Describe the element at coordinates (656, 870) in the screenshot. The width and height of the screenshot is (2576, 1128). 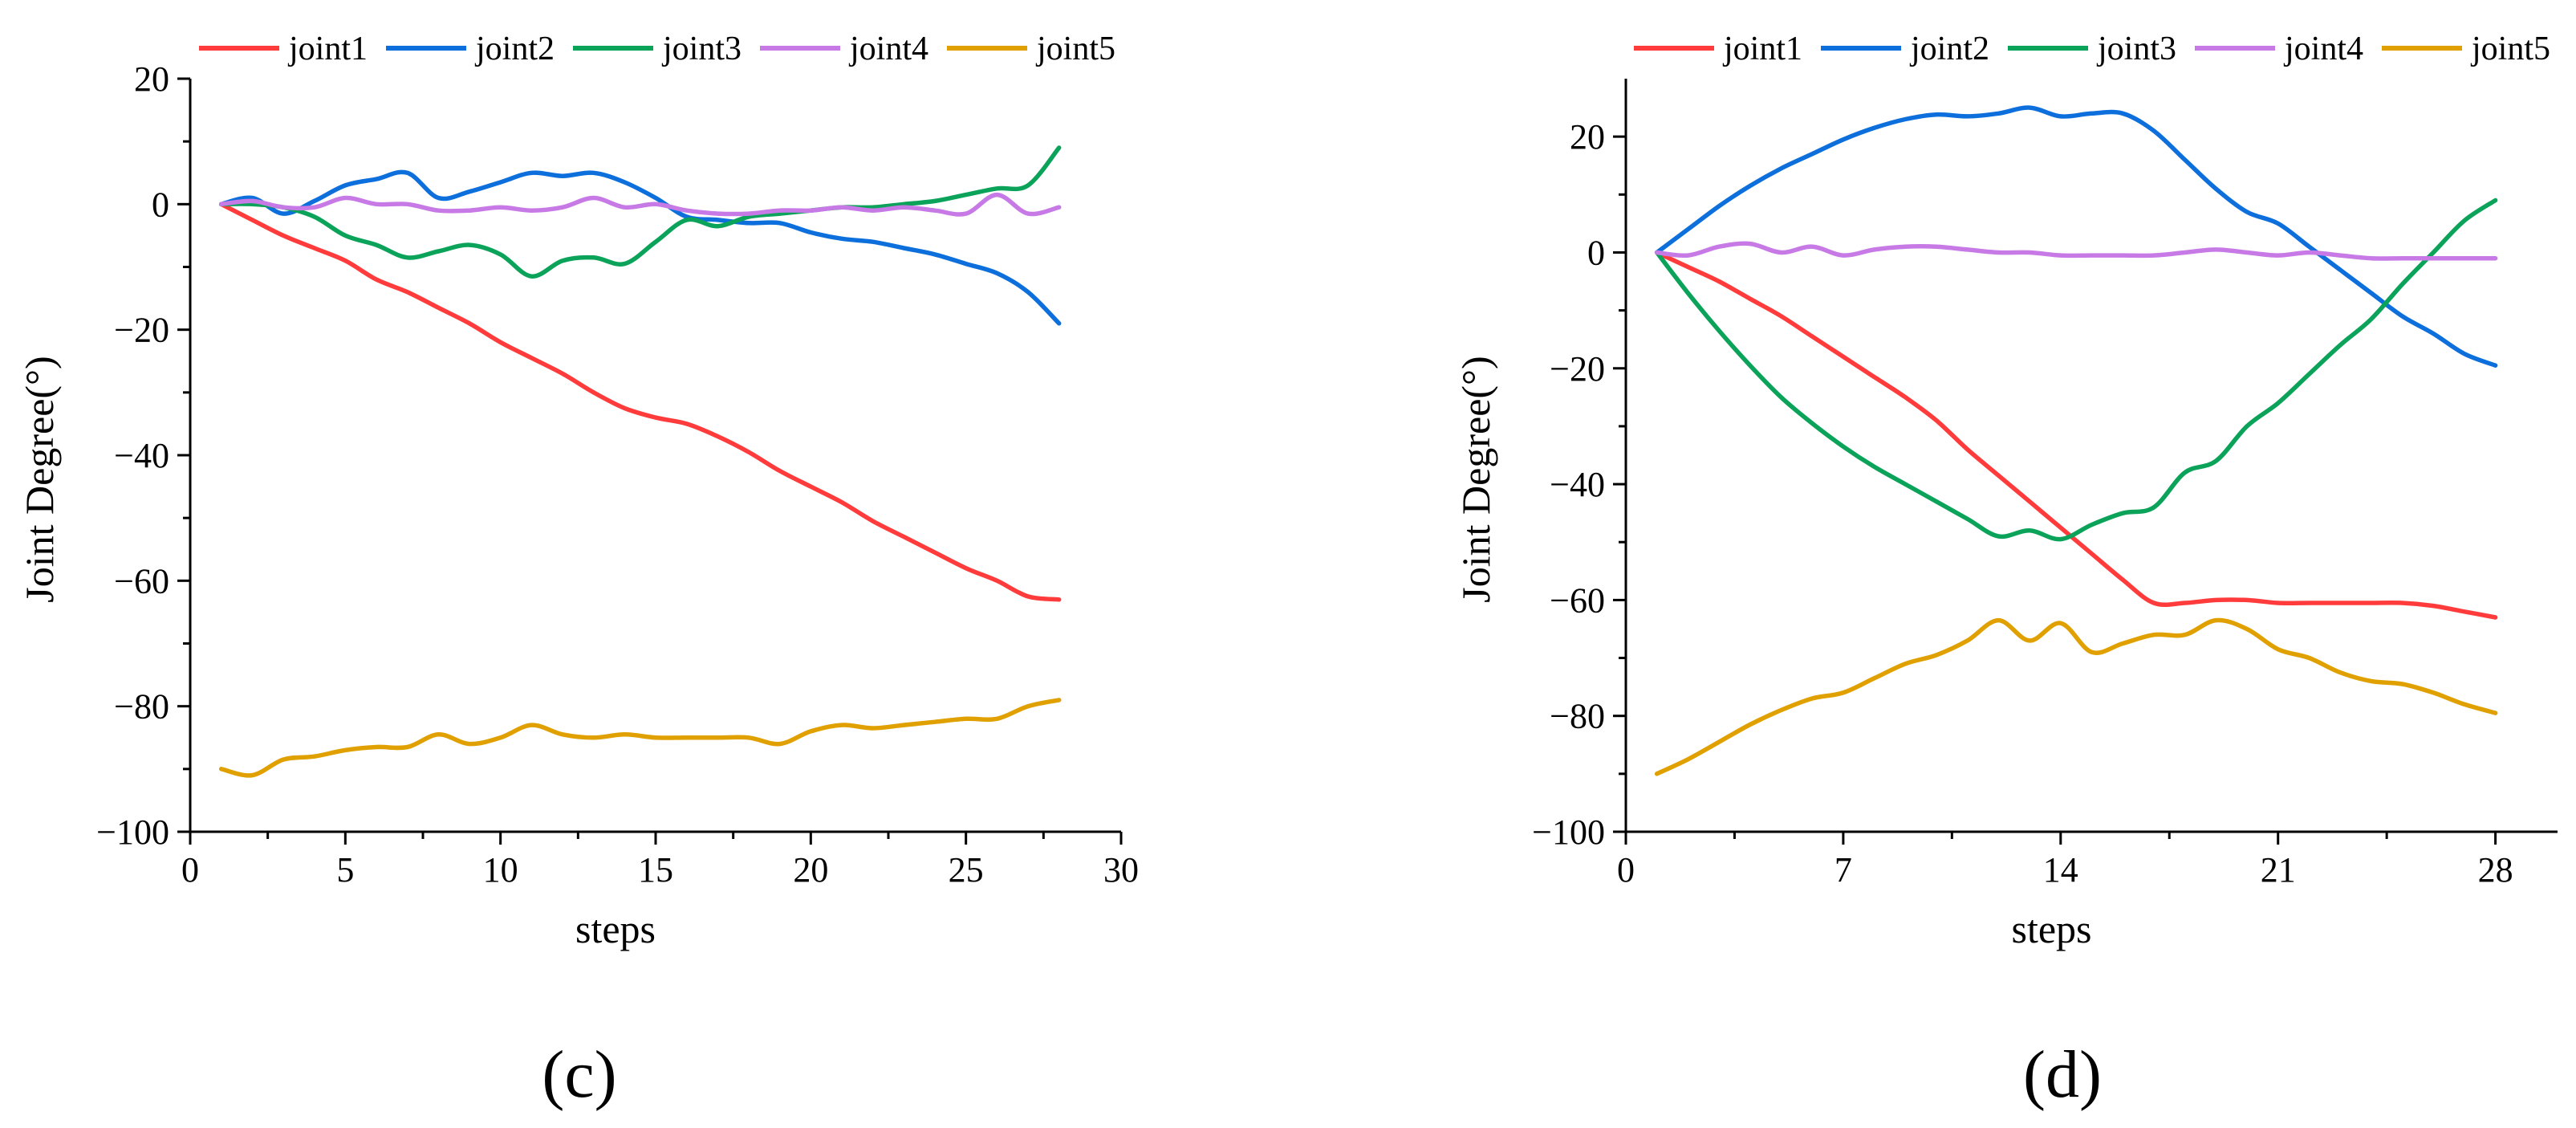
I see `x-tick-label: 15` at that location.